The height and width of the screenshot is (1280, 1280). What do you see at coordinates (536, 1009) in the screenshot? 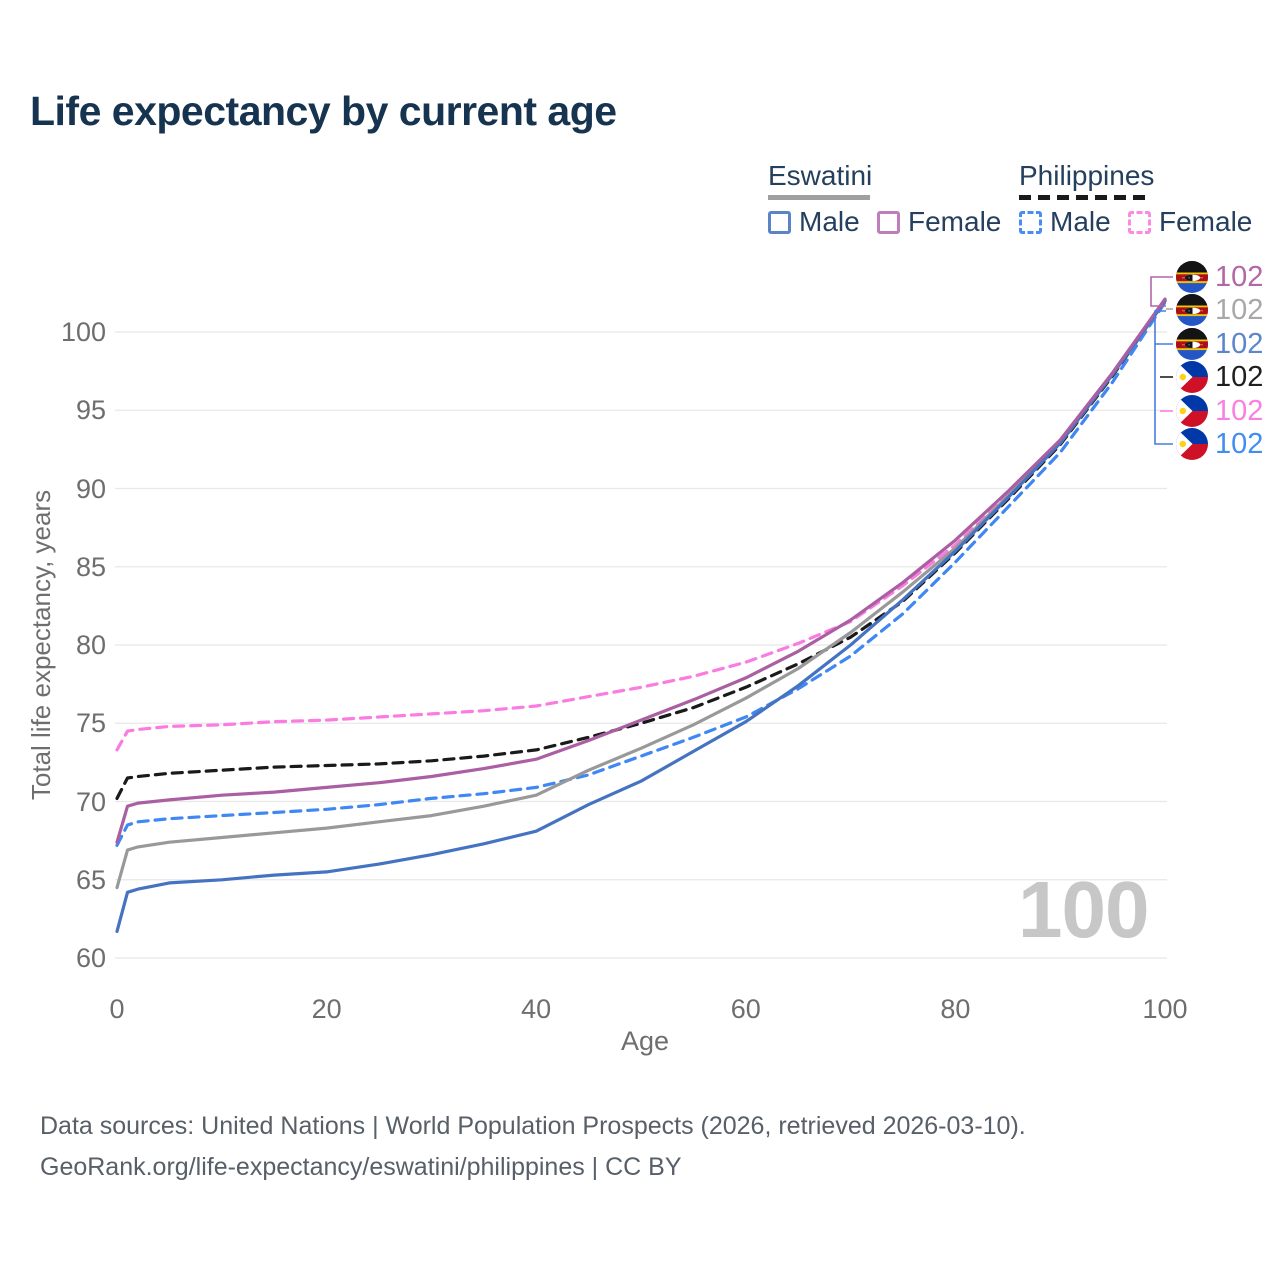
I see `x-tick-label: 40` at bounding box center [536, 1009].